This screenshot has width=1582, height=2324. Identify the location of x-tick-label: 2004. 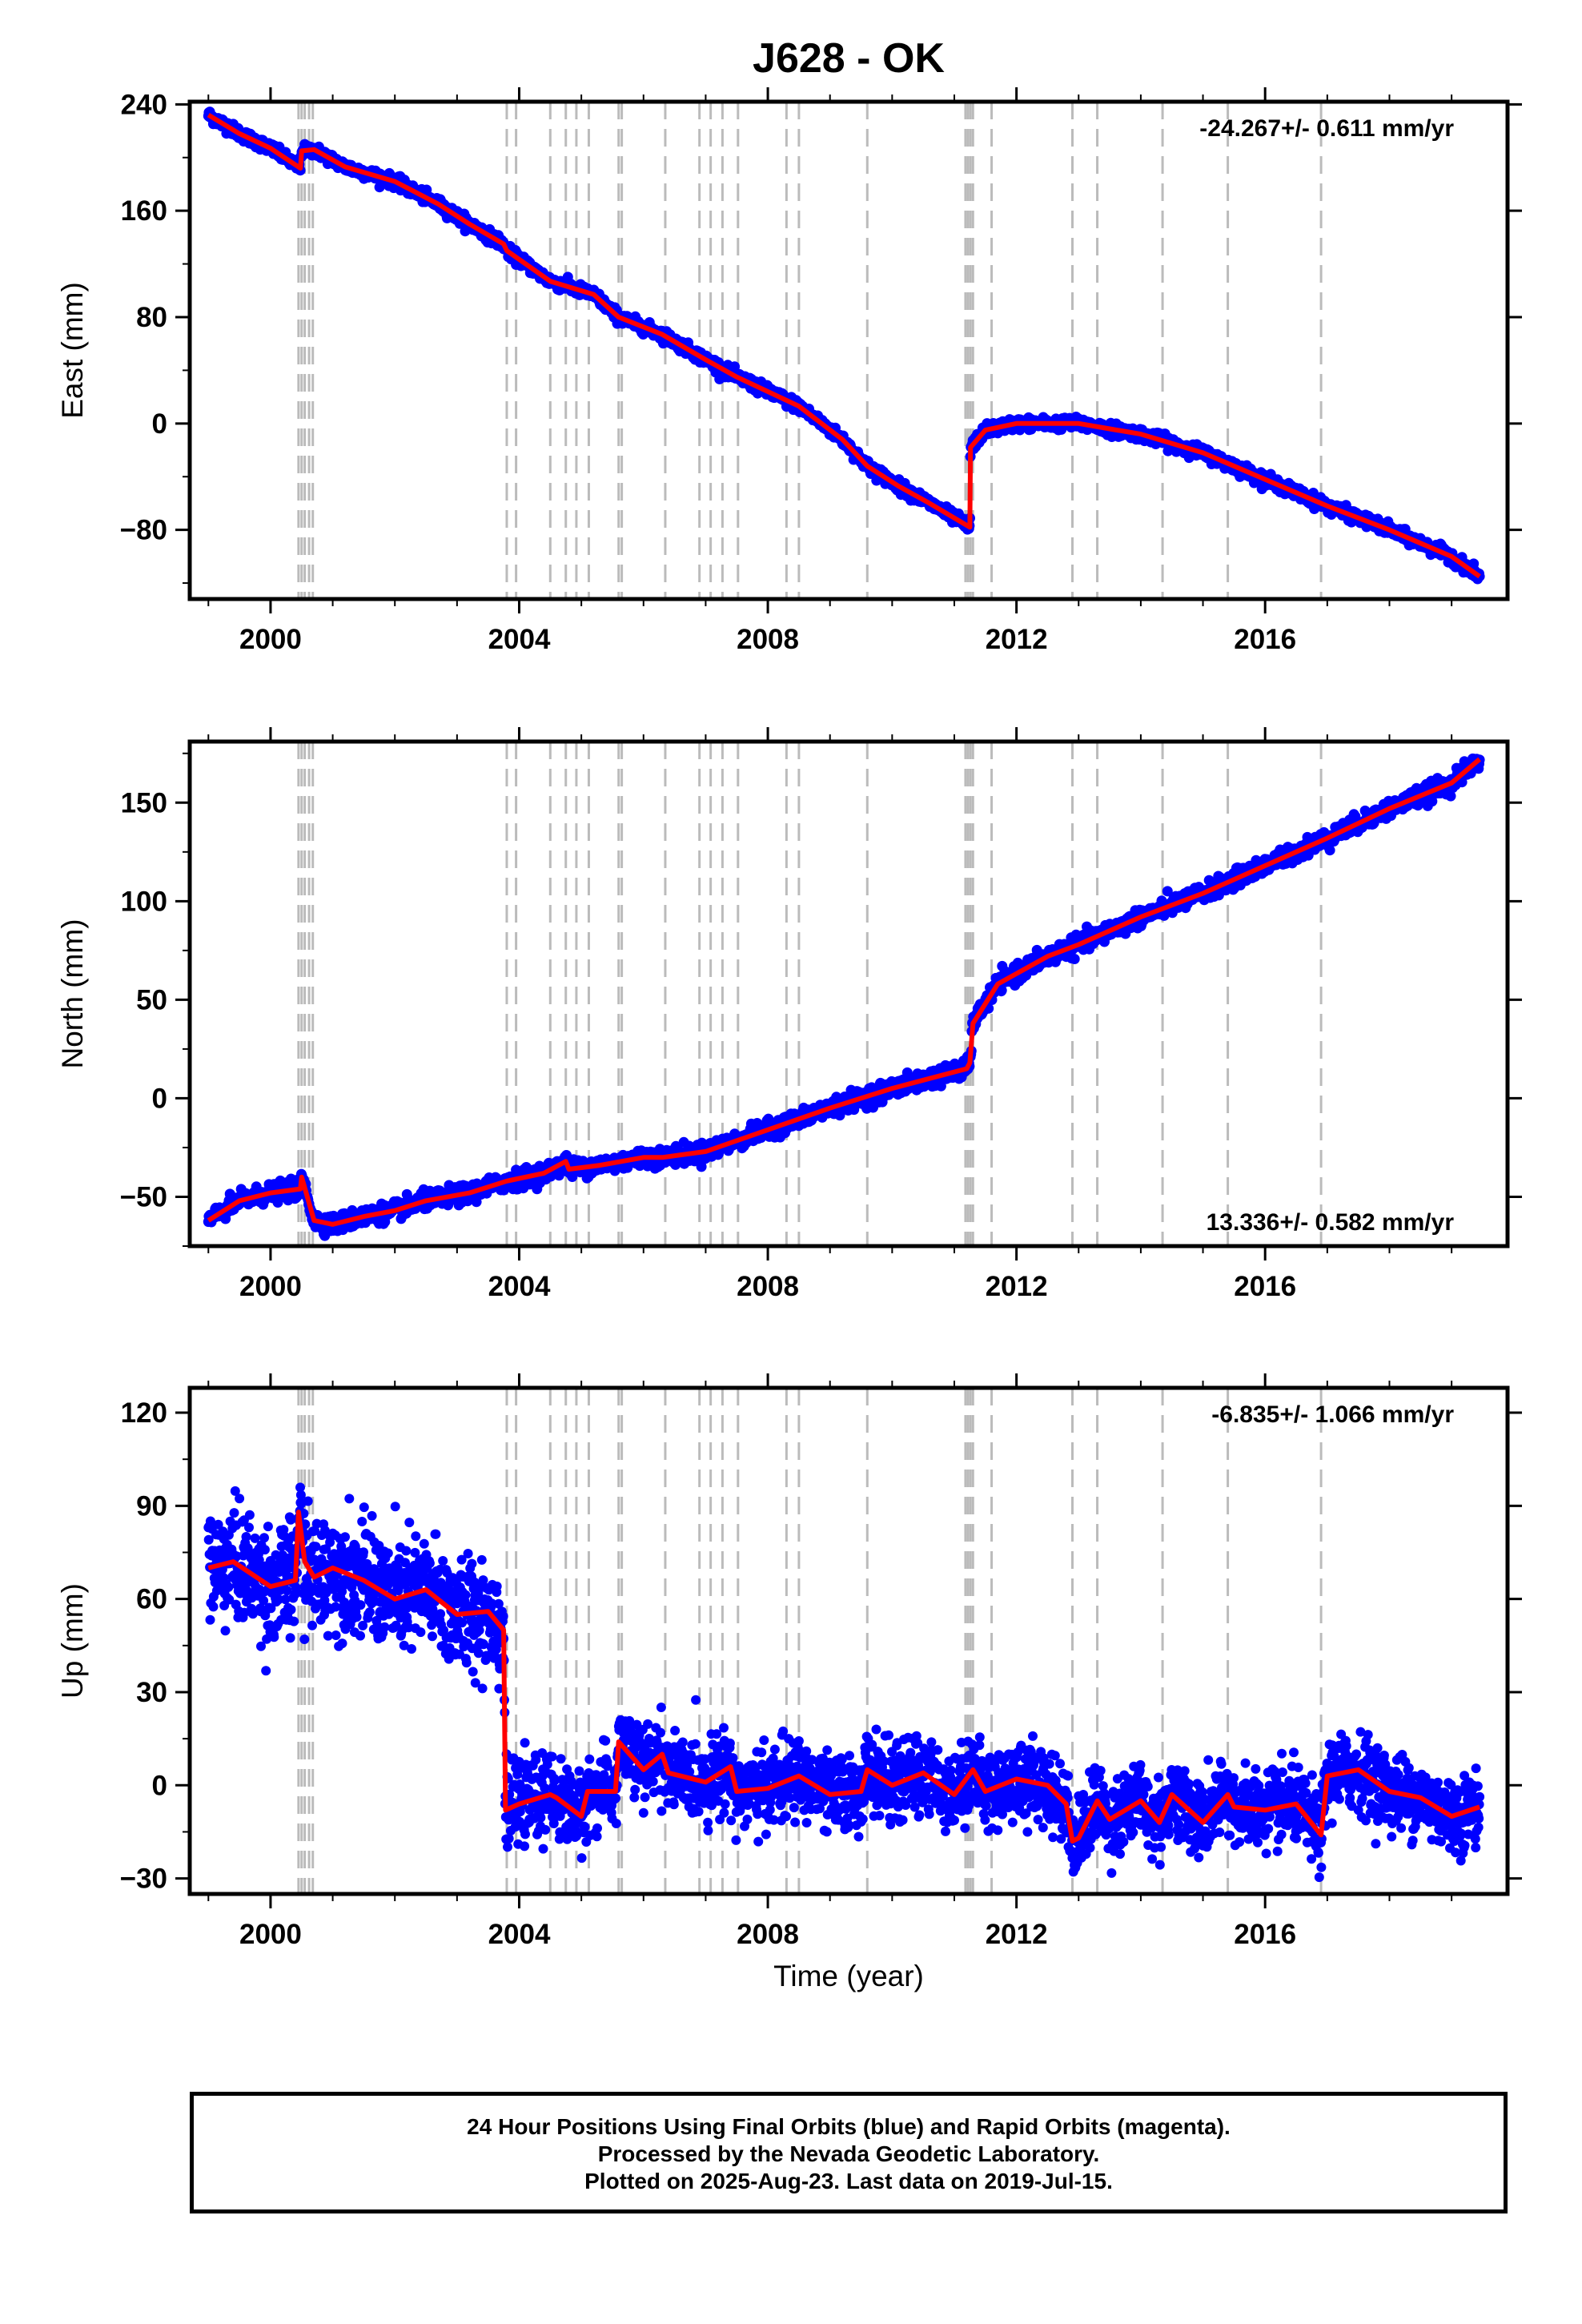
(520, 639).